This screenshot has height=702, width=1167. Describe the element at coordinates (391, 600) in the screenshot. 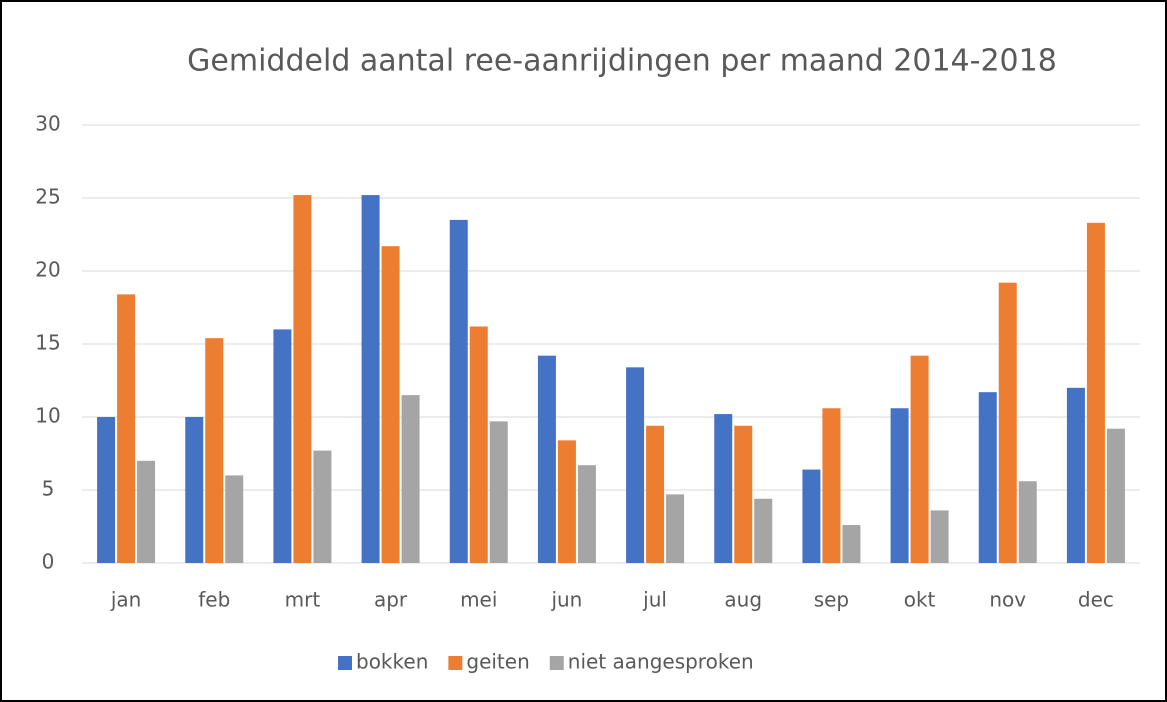

I see `x-tick-label: apr` at that location.